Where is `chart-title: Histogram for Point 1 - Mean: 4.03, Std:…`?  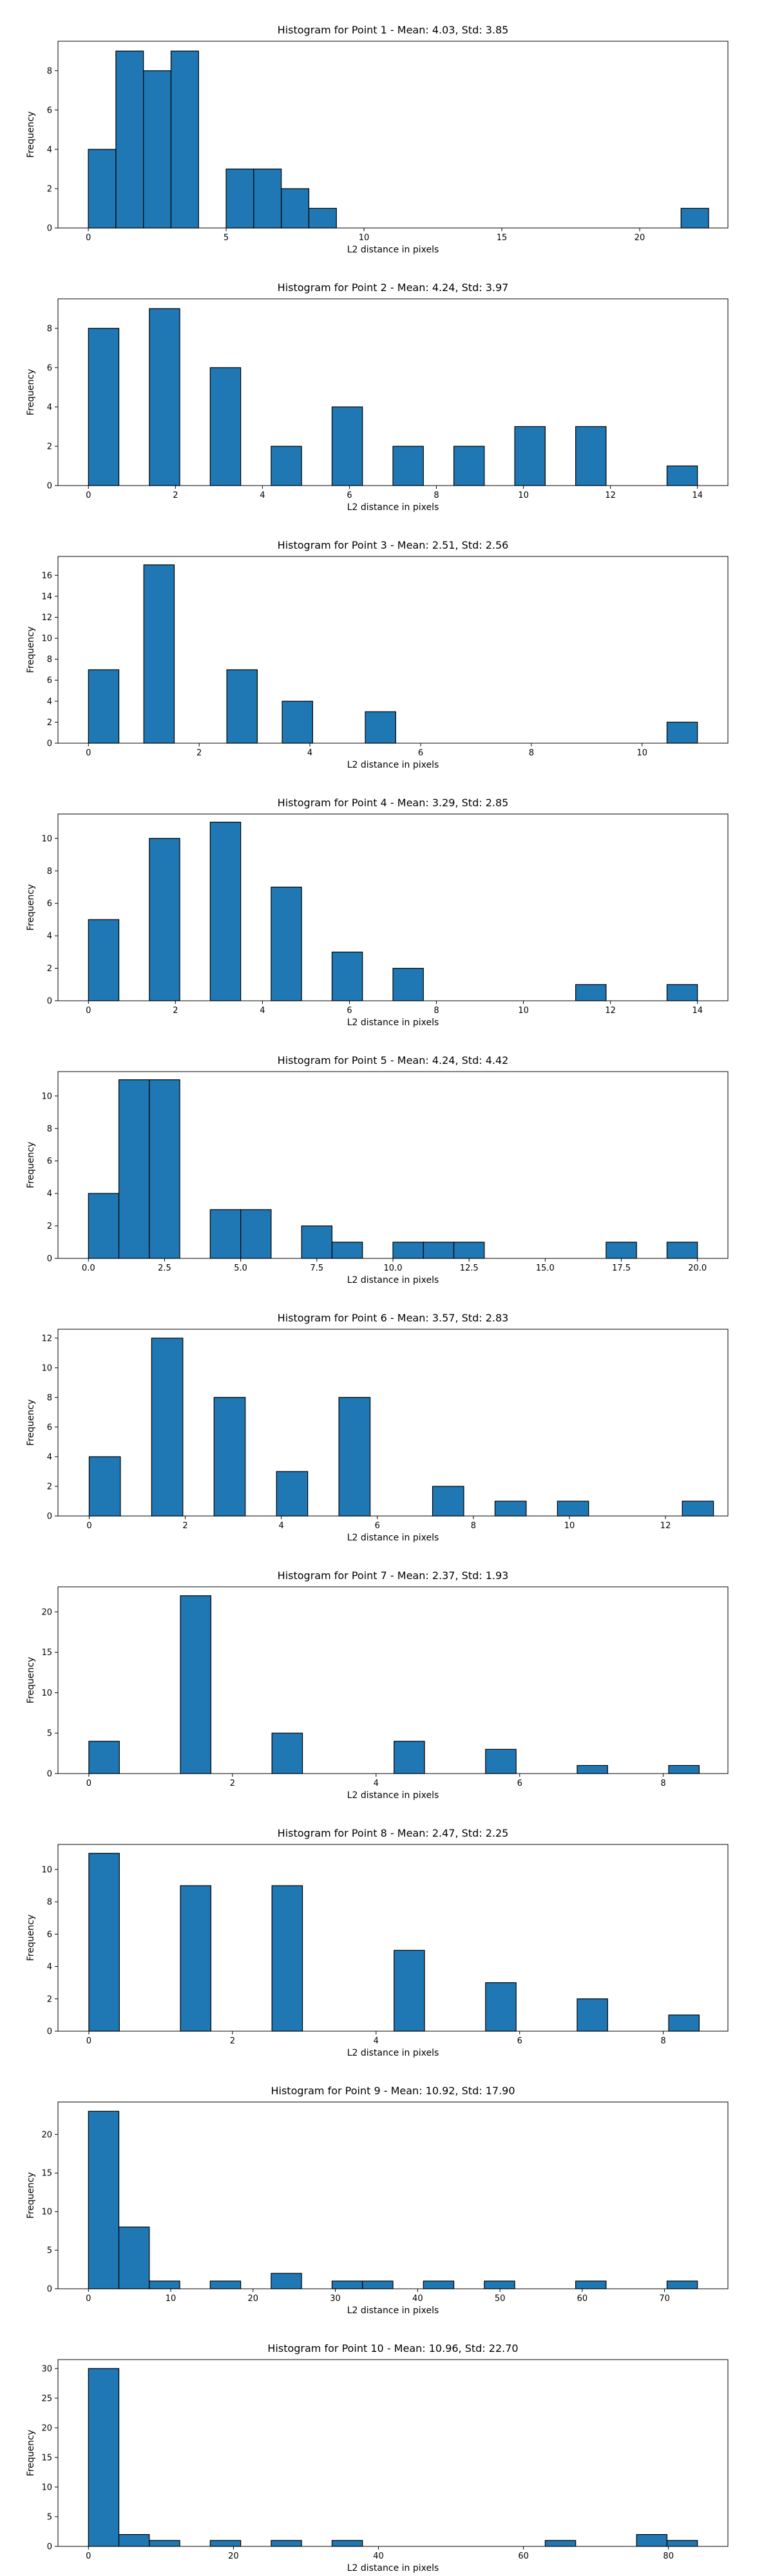
chart-title: Histogram for Point 1 - Mean: 4.03, Std:… is located at coordinates (393, 30).